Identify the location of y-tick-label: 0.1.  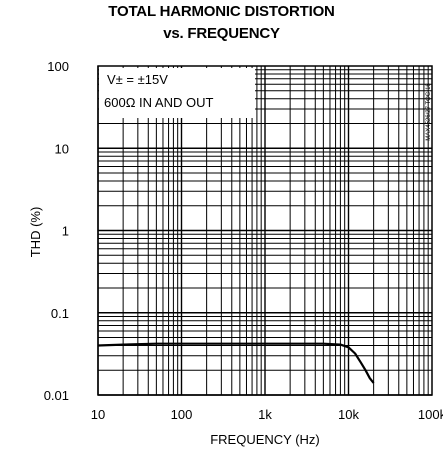
(60, 313).